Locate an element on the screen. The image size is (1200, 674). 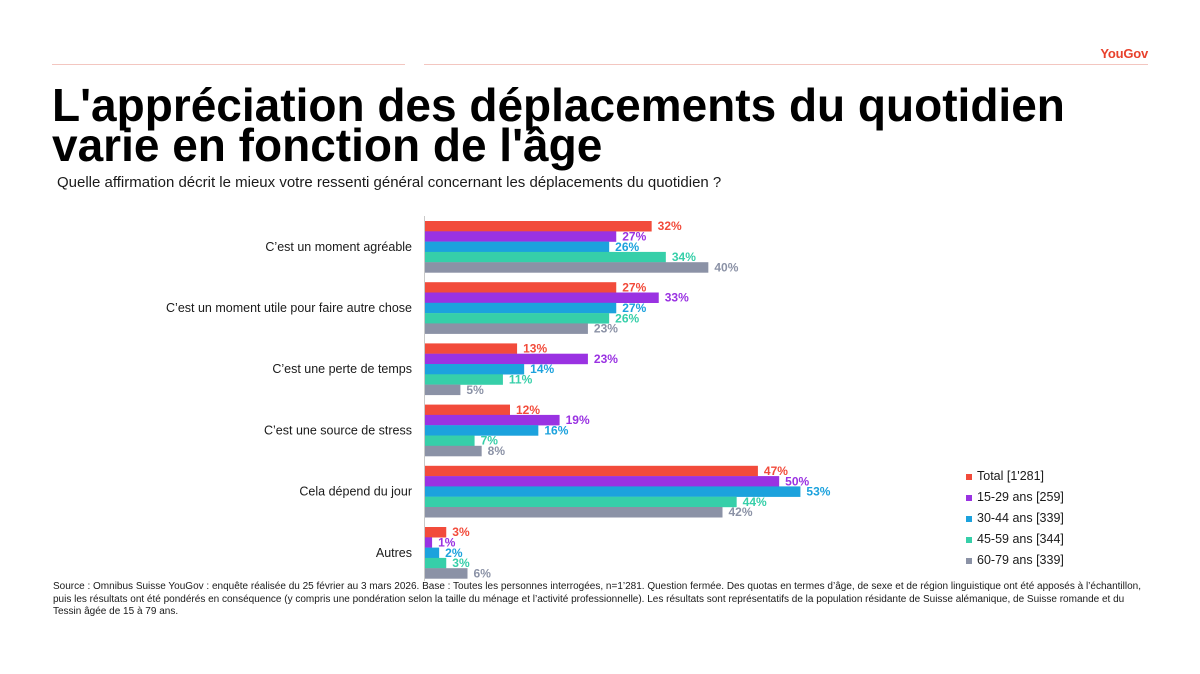
data-label: 32% is located at coordinates (670, 226).